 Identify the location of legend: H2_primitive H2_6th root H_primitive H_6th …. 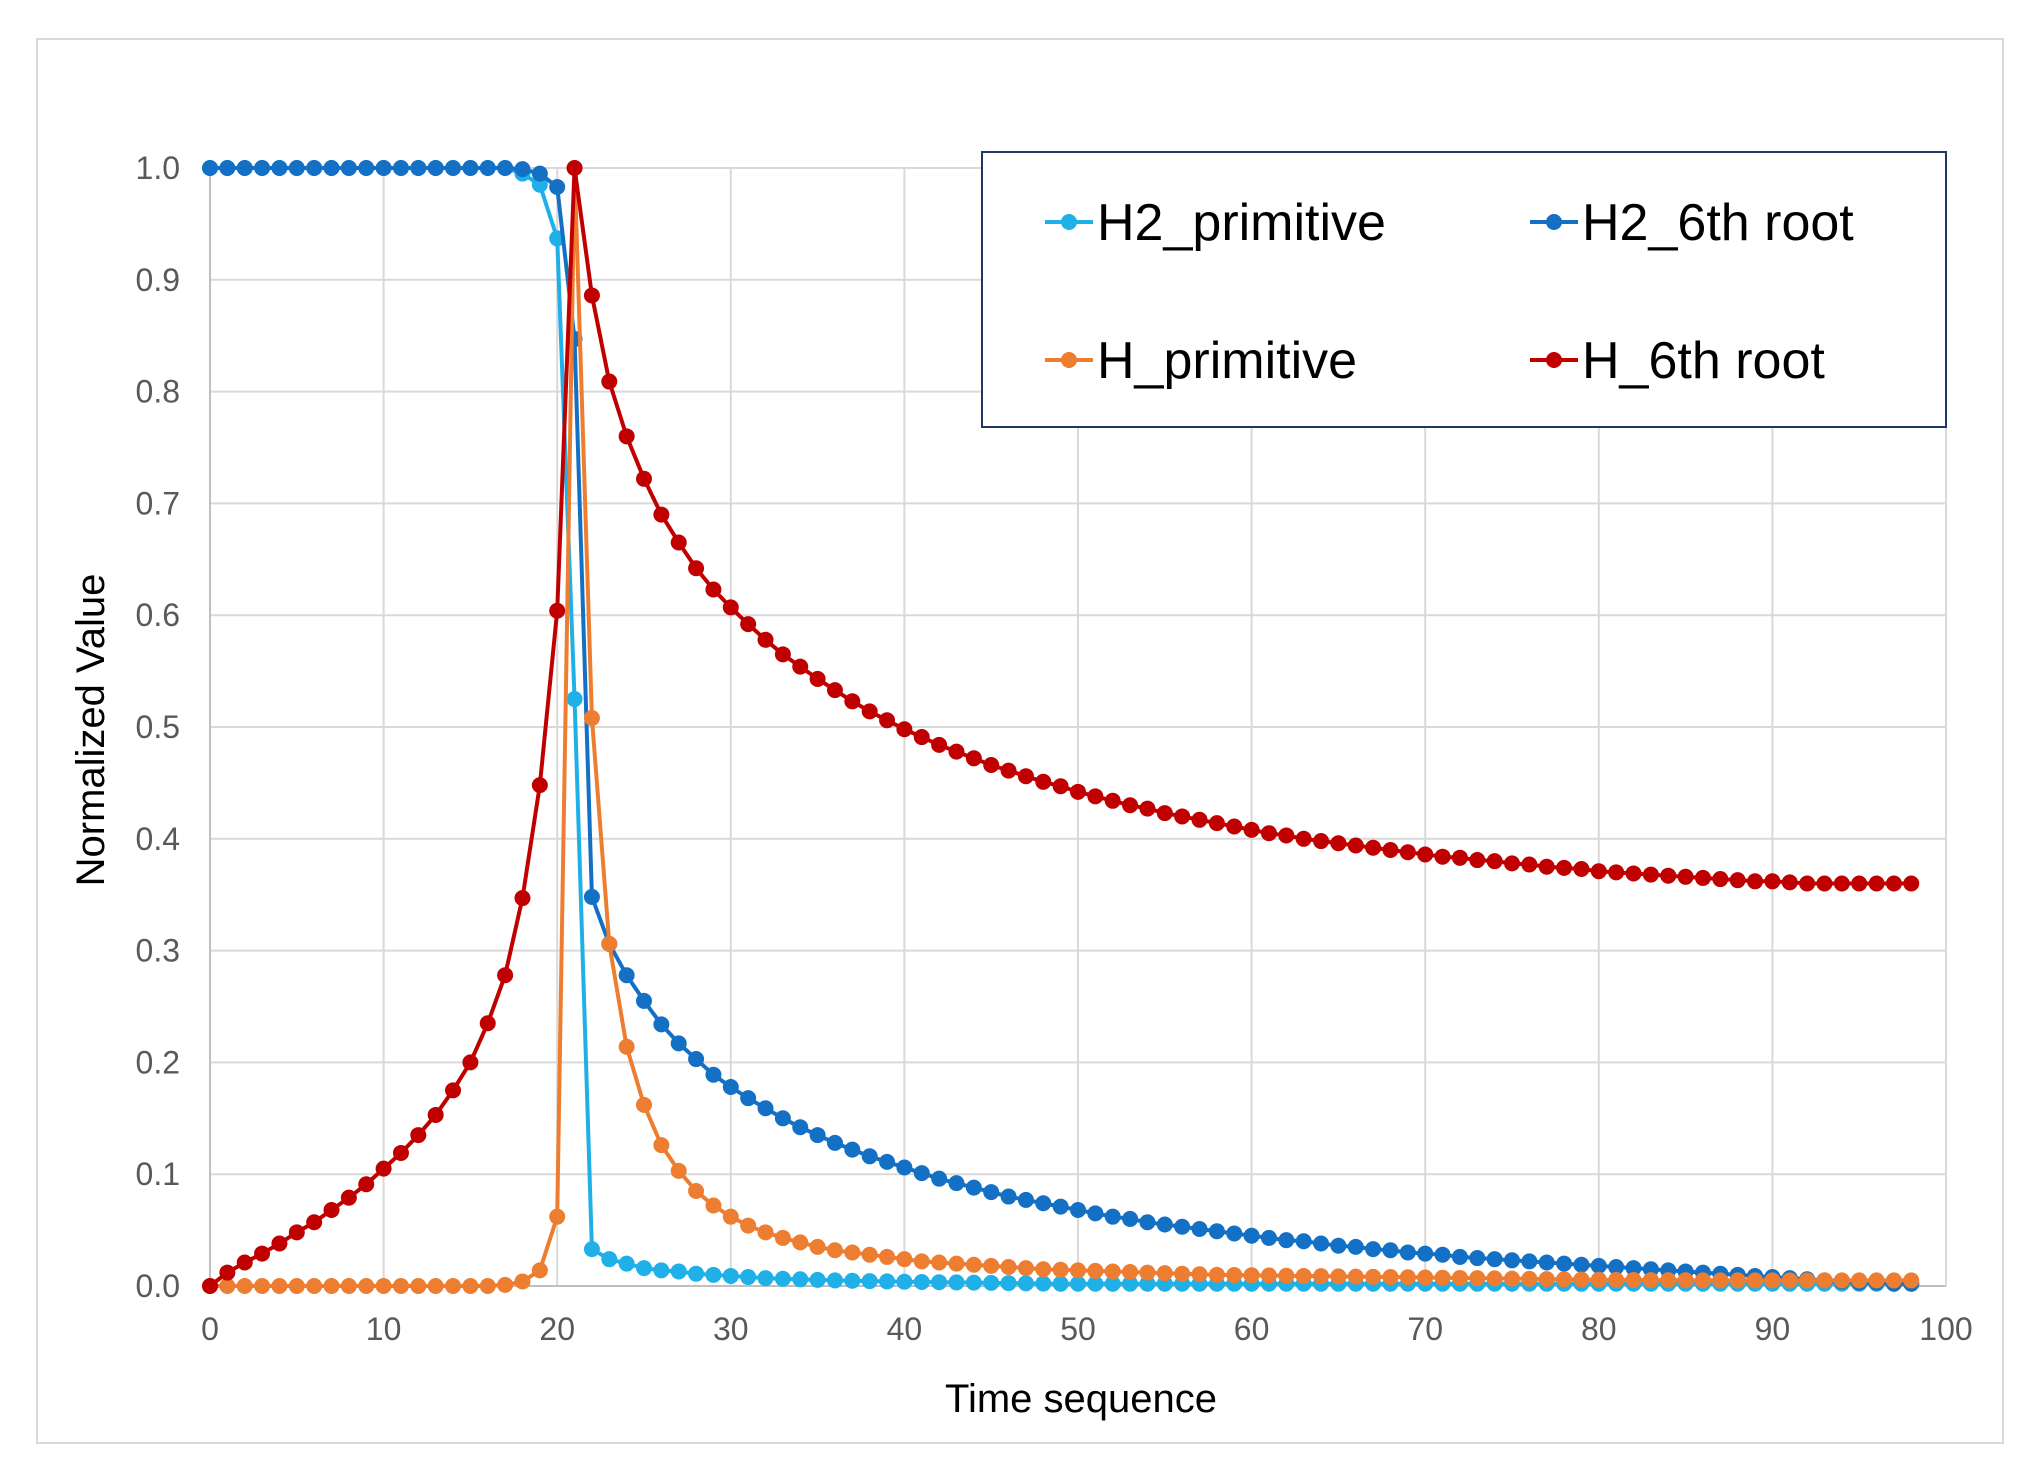
(1464, 289).